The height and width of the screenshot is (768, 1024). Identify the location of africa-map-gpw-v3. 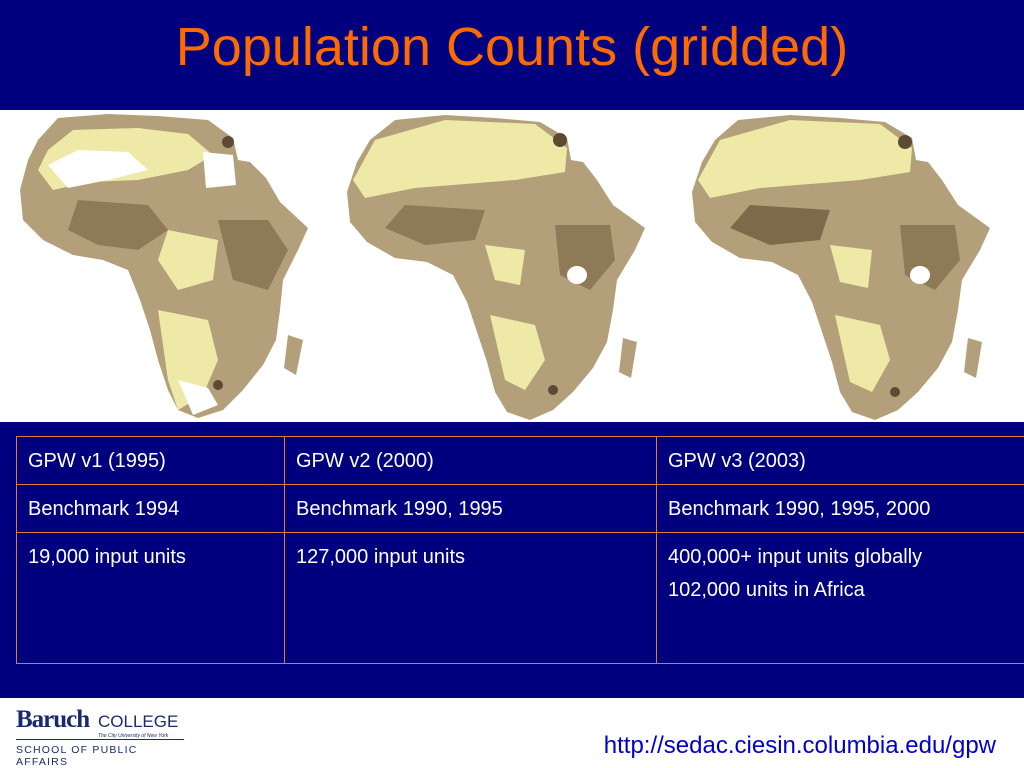
(857, 266).